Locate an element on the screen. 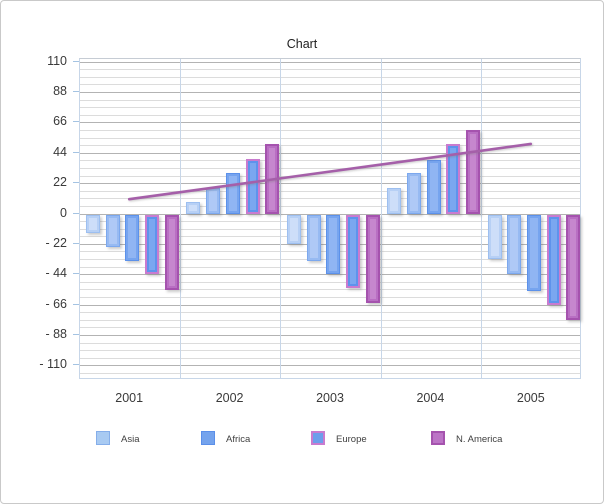  x-axis-label-2001: 2001 is located at coordinates (129, 398).